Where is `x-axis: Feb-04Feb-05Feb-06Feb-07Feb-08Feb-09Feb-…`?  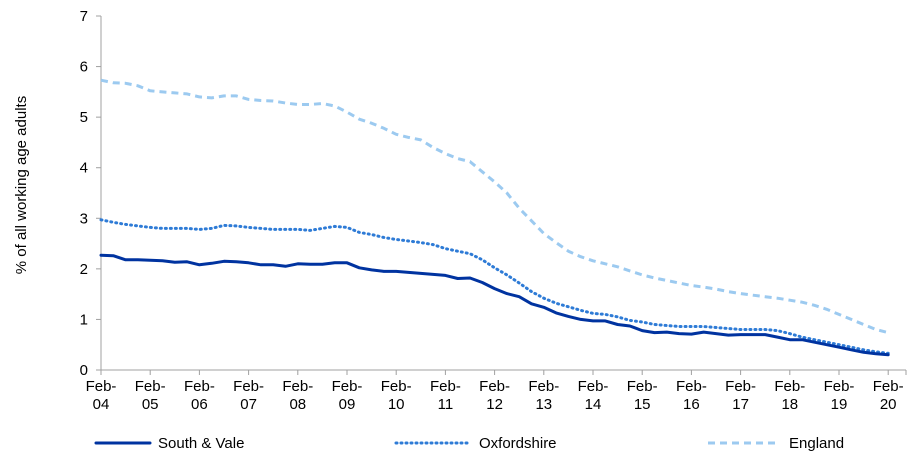
x-axis: Feb-04Feb-05Feb-06Feb-07Feb-08Feb-09Feb-… is located at coordinates (496, 391).